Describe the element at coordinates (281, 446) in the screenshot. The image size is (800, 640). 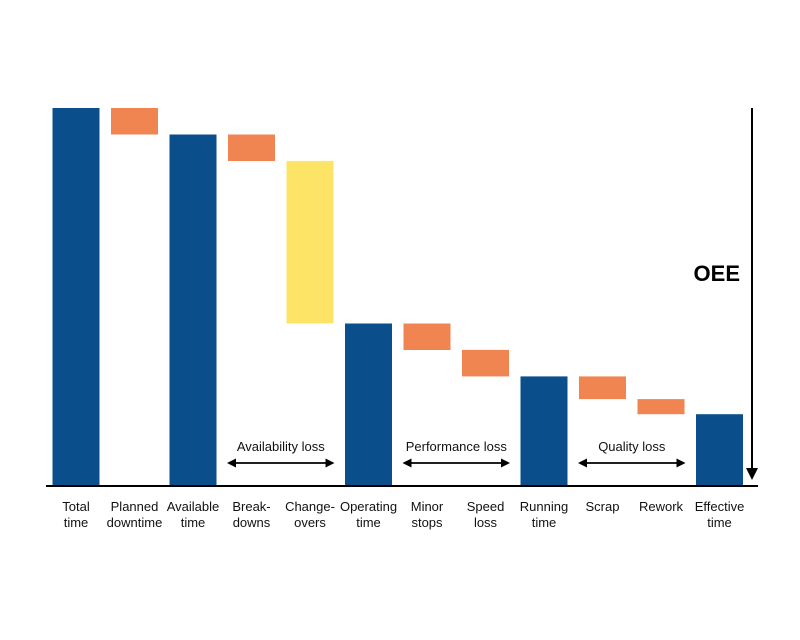
I see `group-label-1: Availability loss` at that location.